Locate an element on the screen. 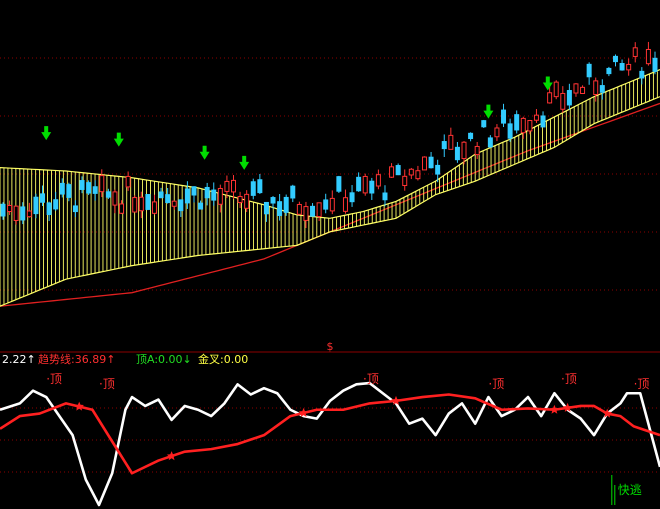 The height and width of the screenshot is (509, 660). main-labels: $ is located at coordinates (330, 346).